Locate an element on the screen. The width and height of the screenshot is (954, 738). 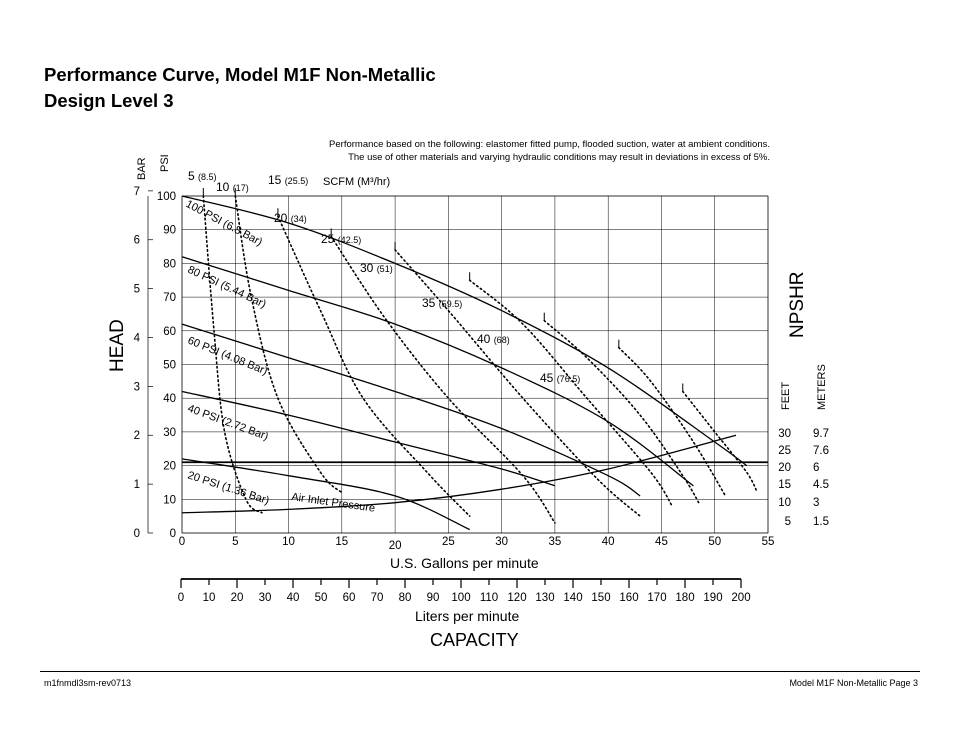
npshr-feet-tick-label: 30 is located at coordinates (784, 434).